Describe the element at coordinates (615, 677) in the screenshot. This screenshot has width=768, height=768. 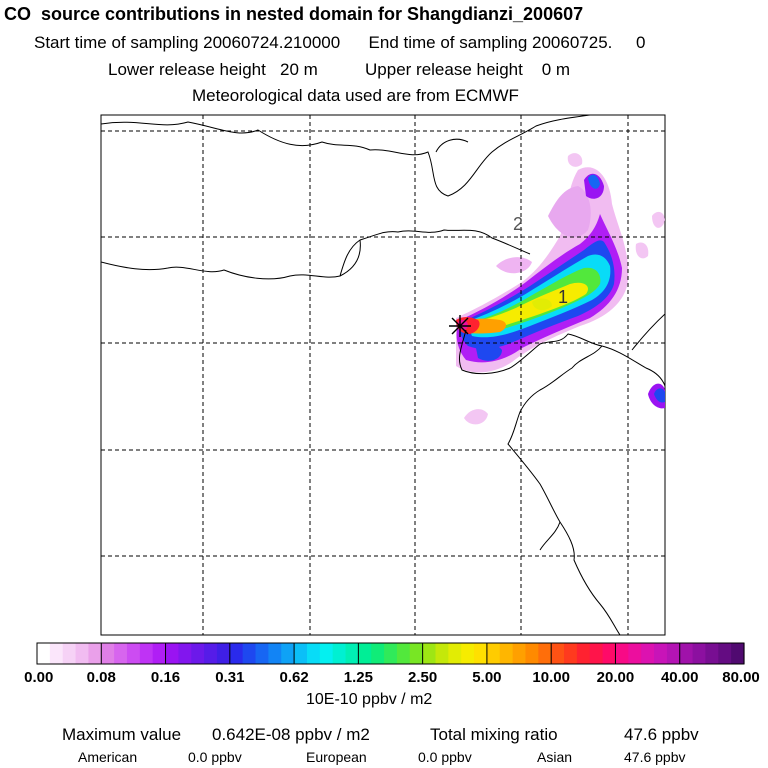
I see `colorbar-tick-label: 20.00` at that location.